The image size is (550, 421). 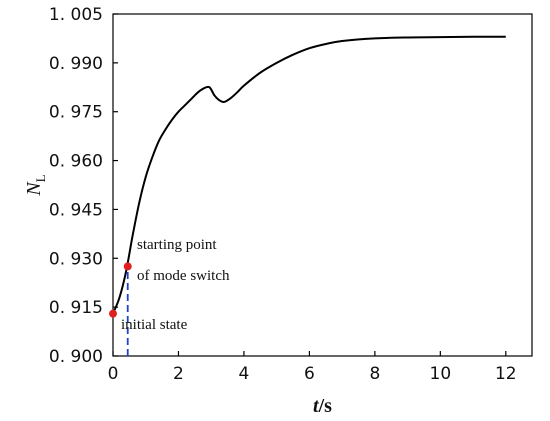 I want to click on y-tick-label: 0. 975, so click(x=76, y=113).